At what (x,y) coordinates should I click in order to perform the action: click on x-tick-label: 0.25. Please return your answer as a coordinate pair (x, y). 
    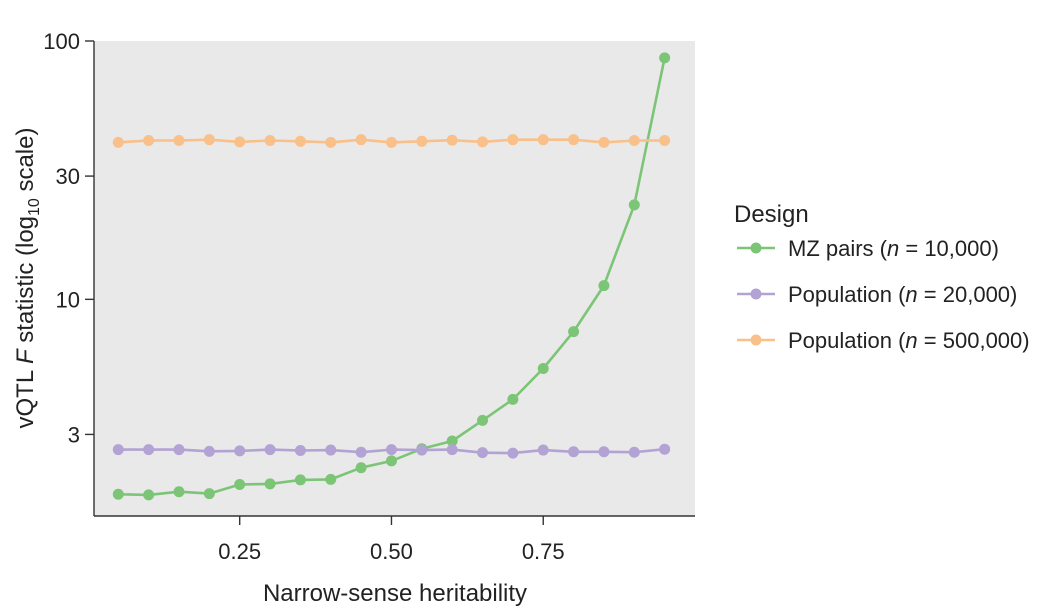
    Looking at the image, I should click on (239, 551).